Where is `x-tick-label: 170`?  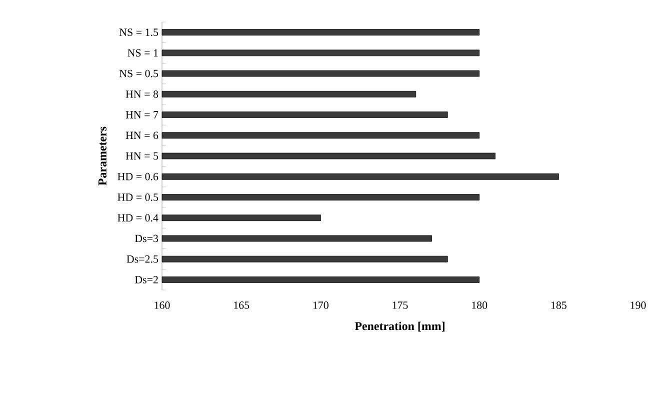
x-tick-label: 170 is located at coordinates (320, 305).